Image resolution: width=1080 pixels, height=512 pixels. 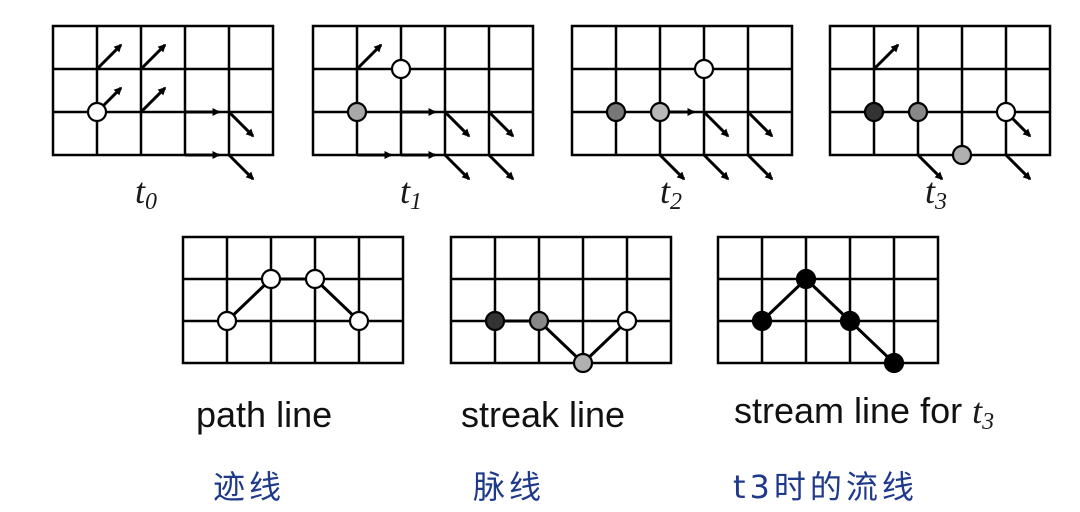 What do you see at coordinates (936, 193) in the screenshot?
I see `top-label-t3: t3` at bounding box center [936, 193].